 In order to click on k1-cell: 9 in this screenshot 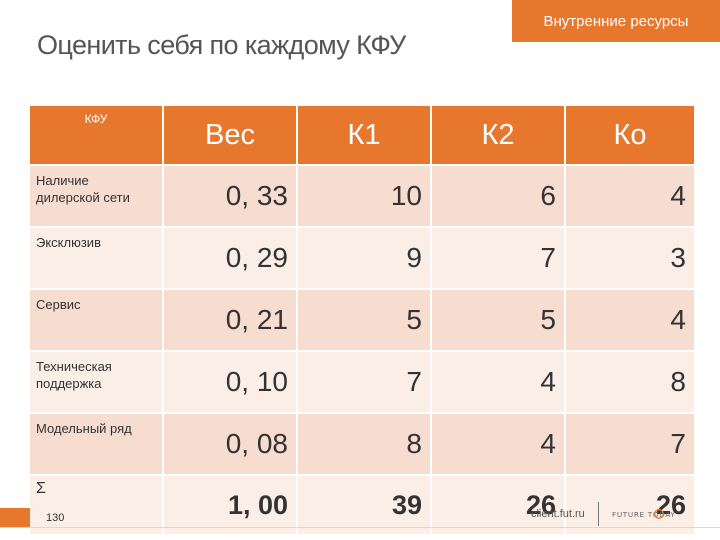, I will do `click(364, 258)`.